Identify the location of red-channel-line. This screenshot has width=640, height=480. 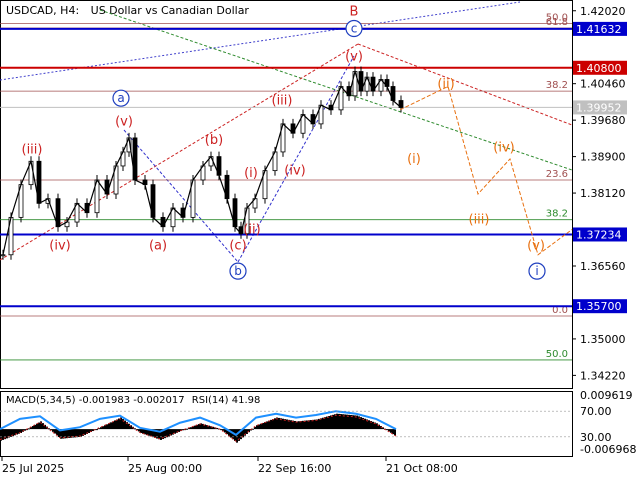
(465, 84).